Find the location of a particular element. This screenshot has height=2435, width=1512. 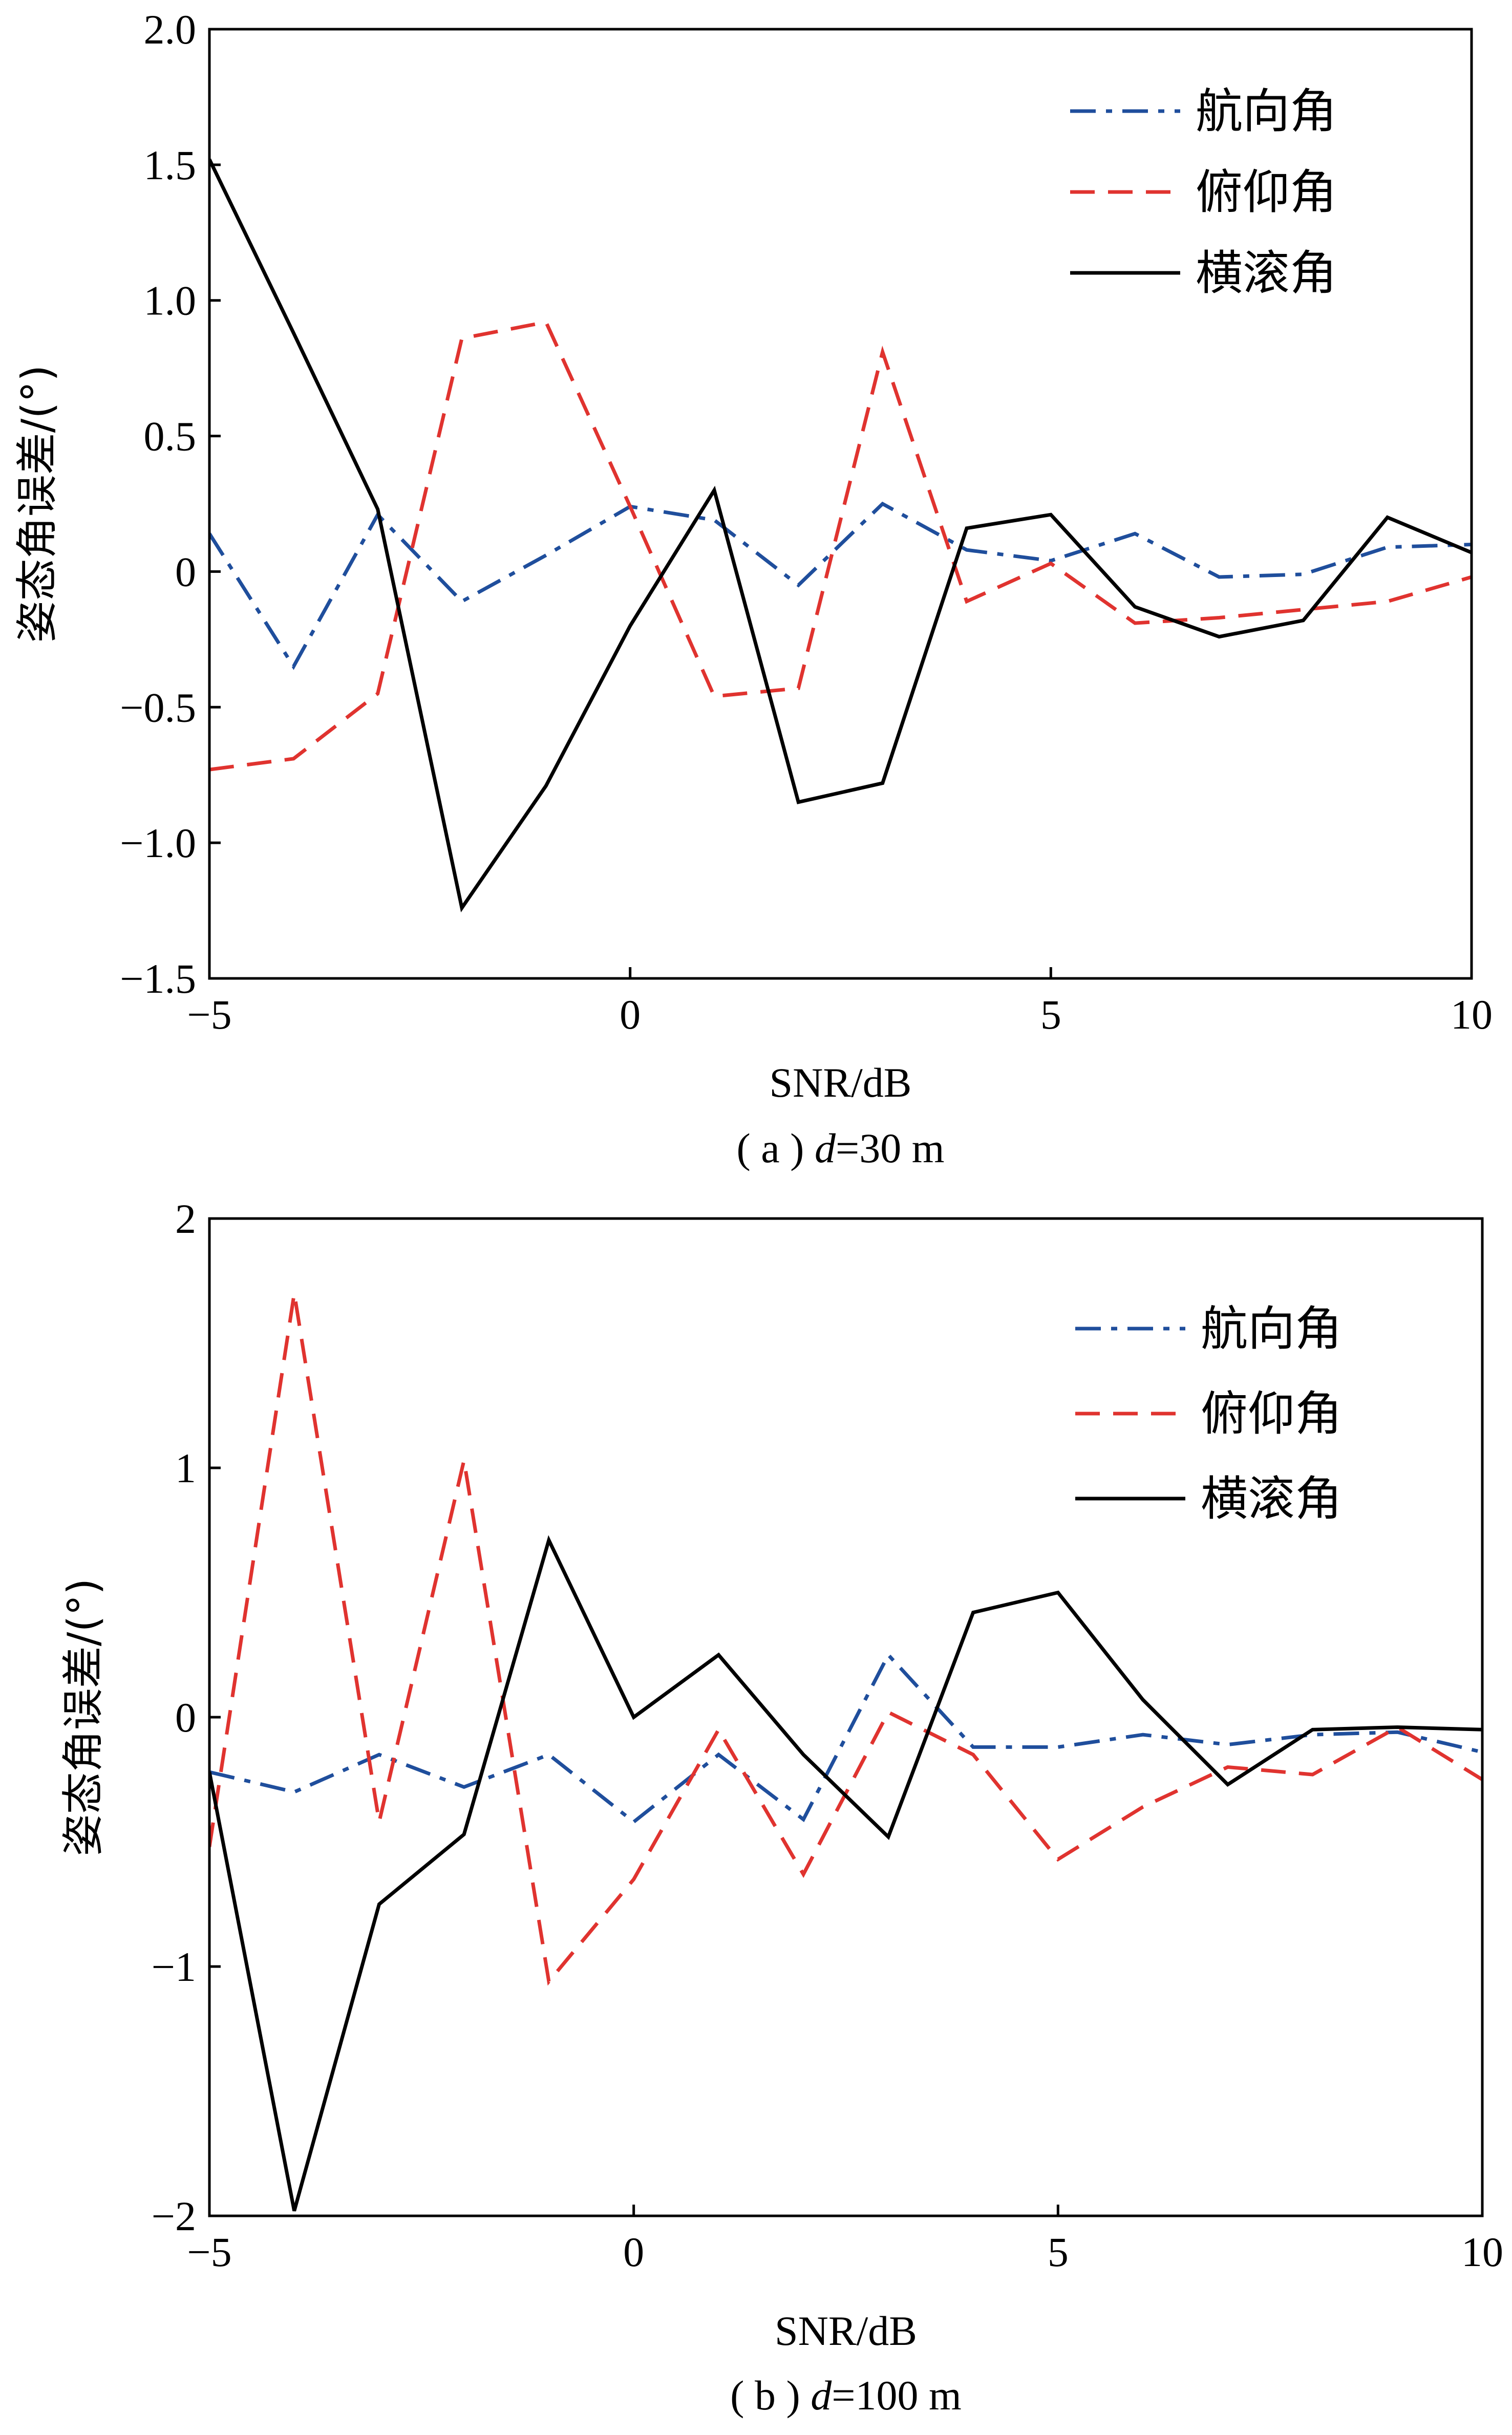

caption-prefix: ( a ) is located at coordinates (775, 1148).